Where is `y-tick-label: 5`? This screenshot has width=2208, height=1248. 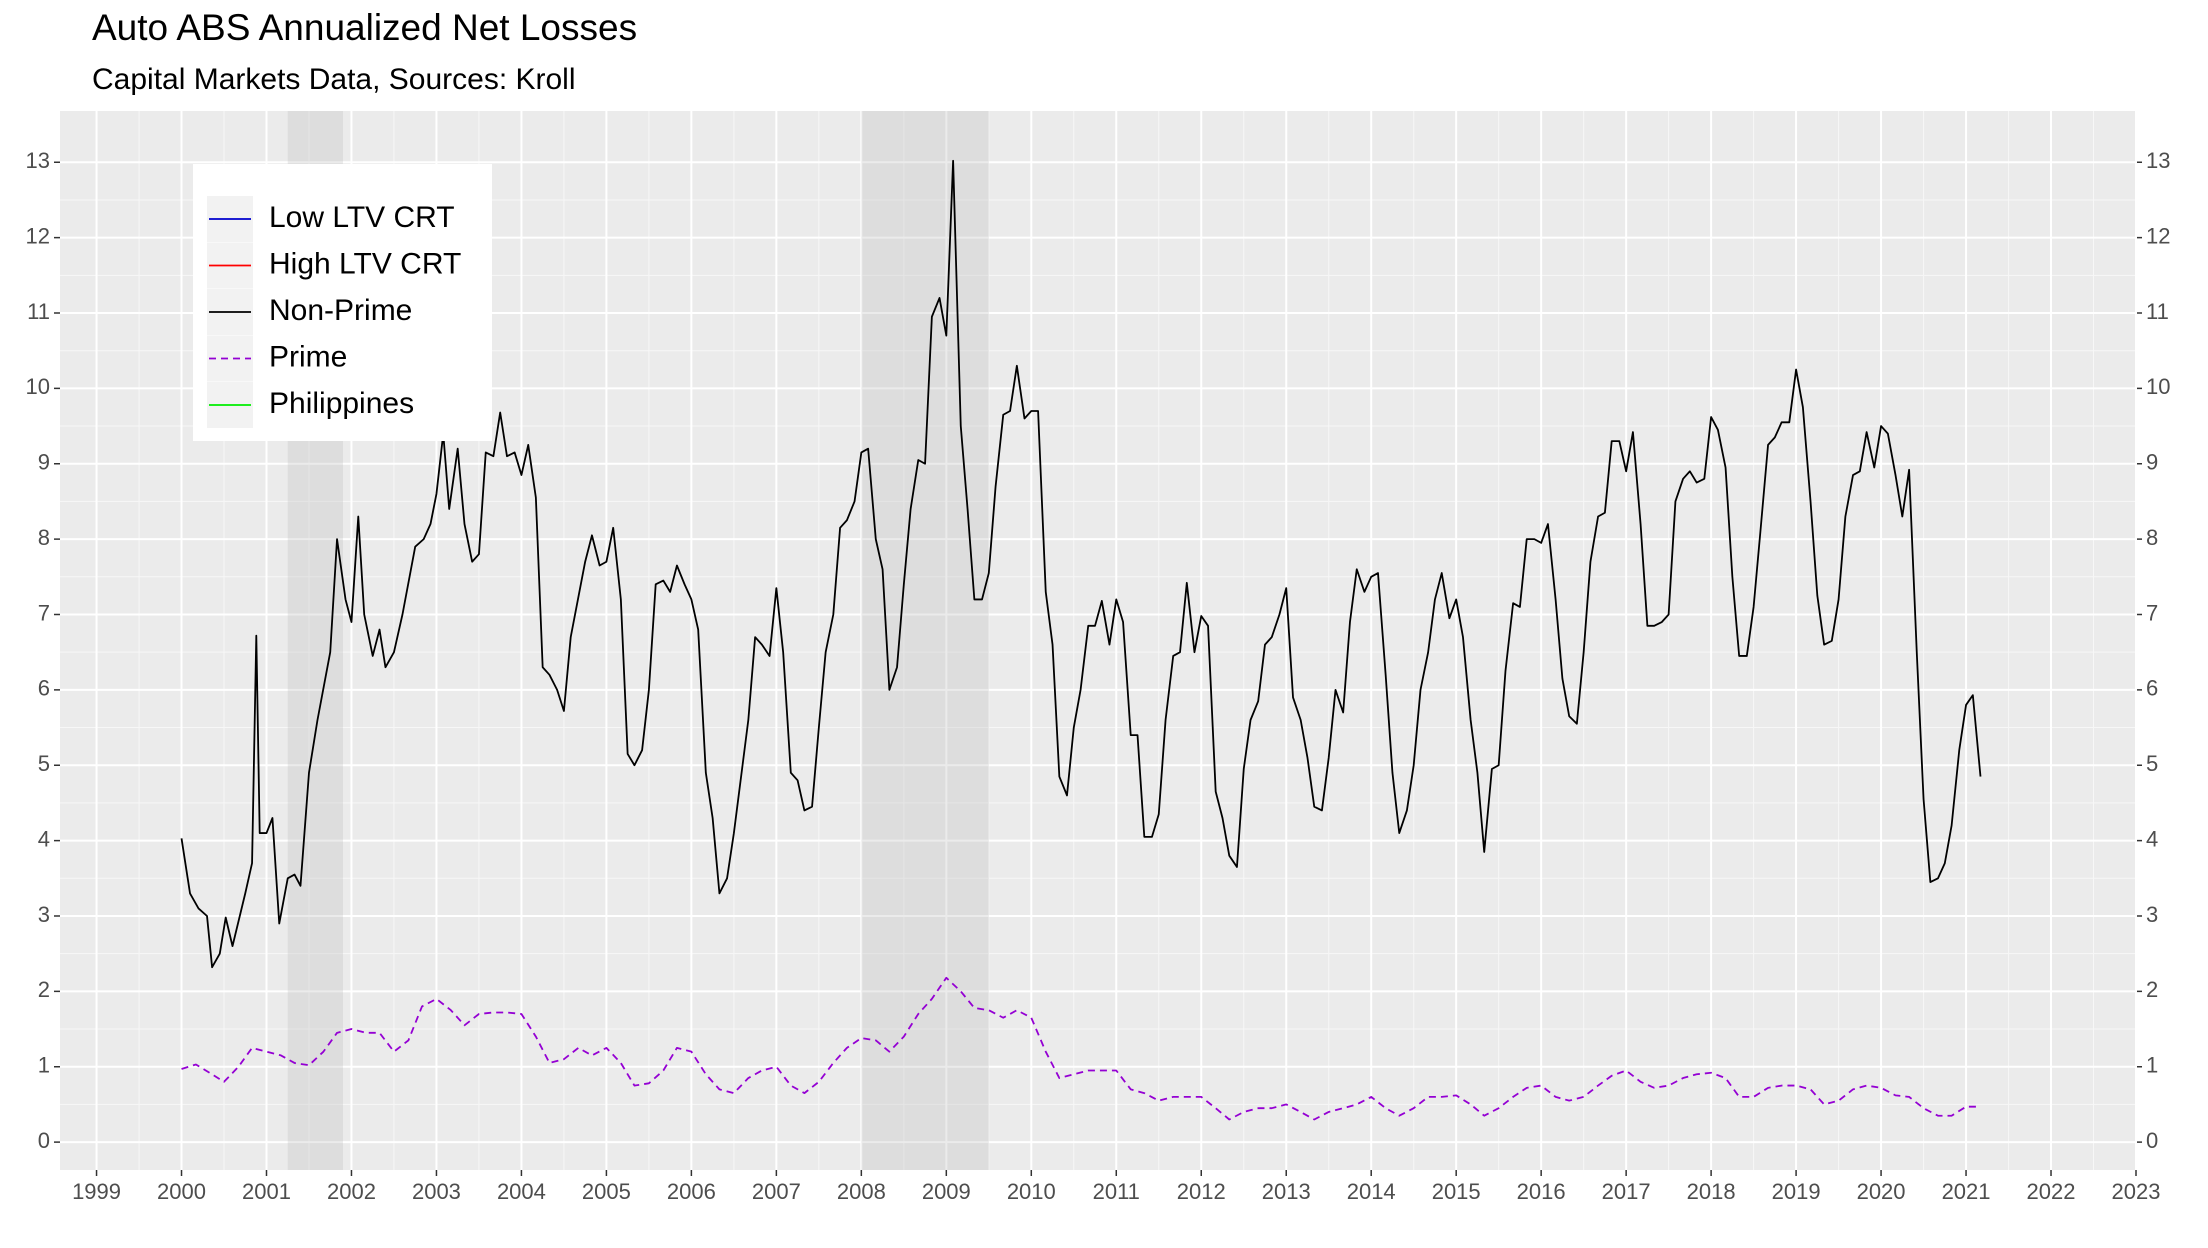 y-tick-label: 5 is located at coordinates (44, 763).